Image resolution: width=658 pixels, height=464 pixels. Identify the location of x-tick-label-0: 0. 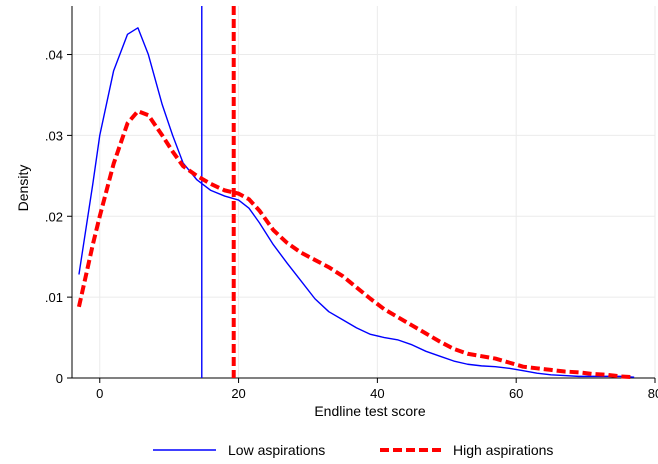
(99, 393).